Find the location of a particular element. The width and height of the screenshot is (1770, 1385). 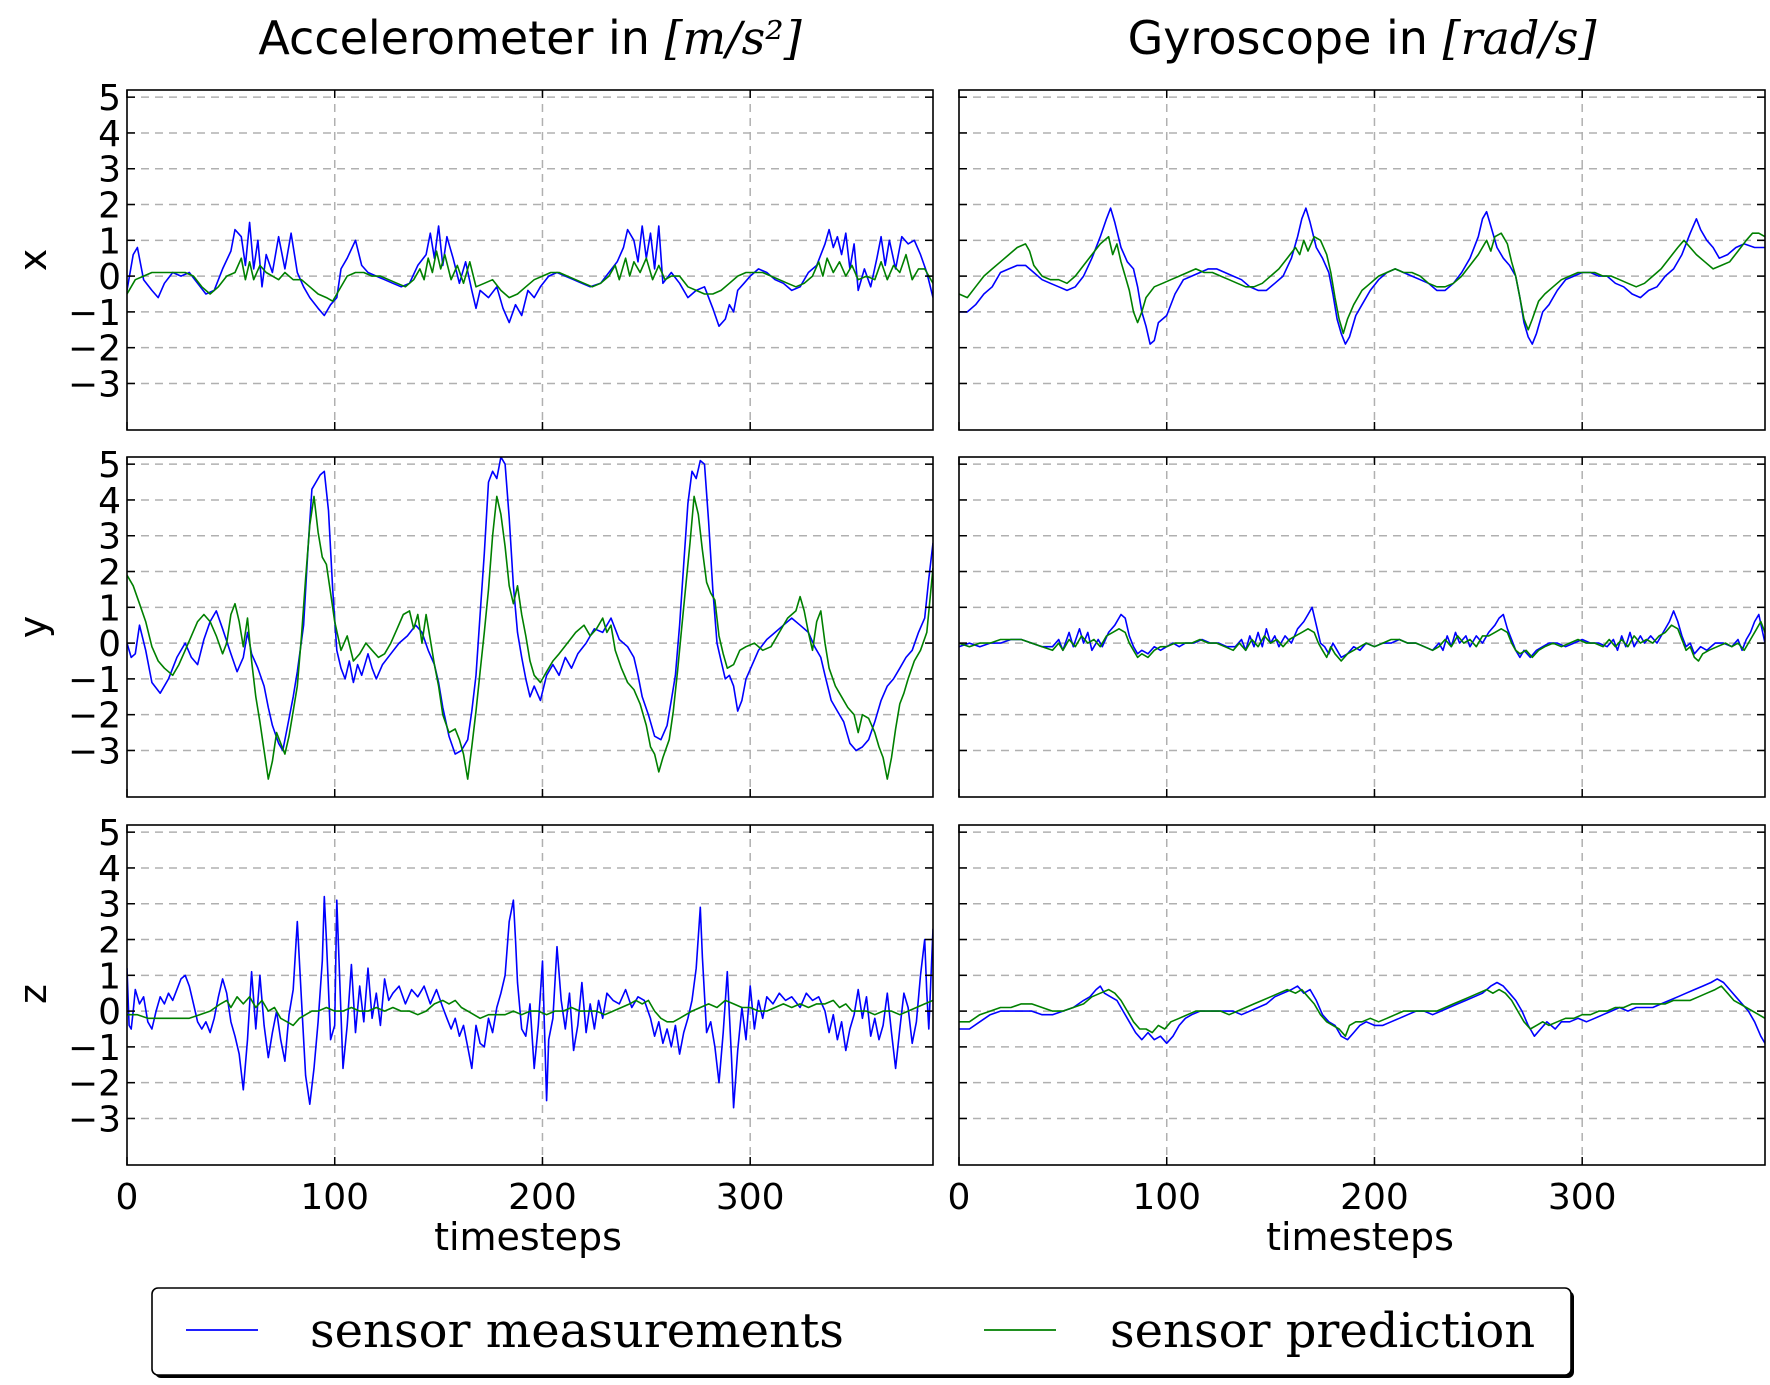

series-measurement-accelerometer-y is located at coordinates (530, 606).